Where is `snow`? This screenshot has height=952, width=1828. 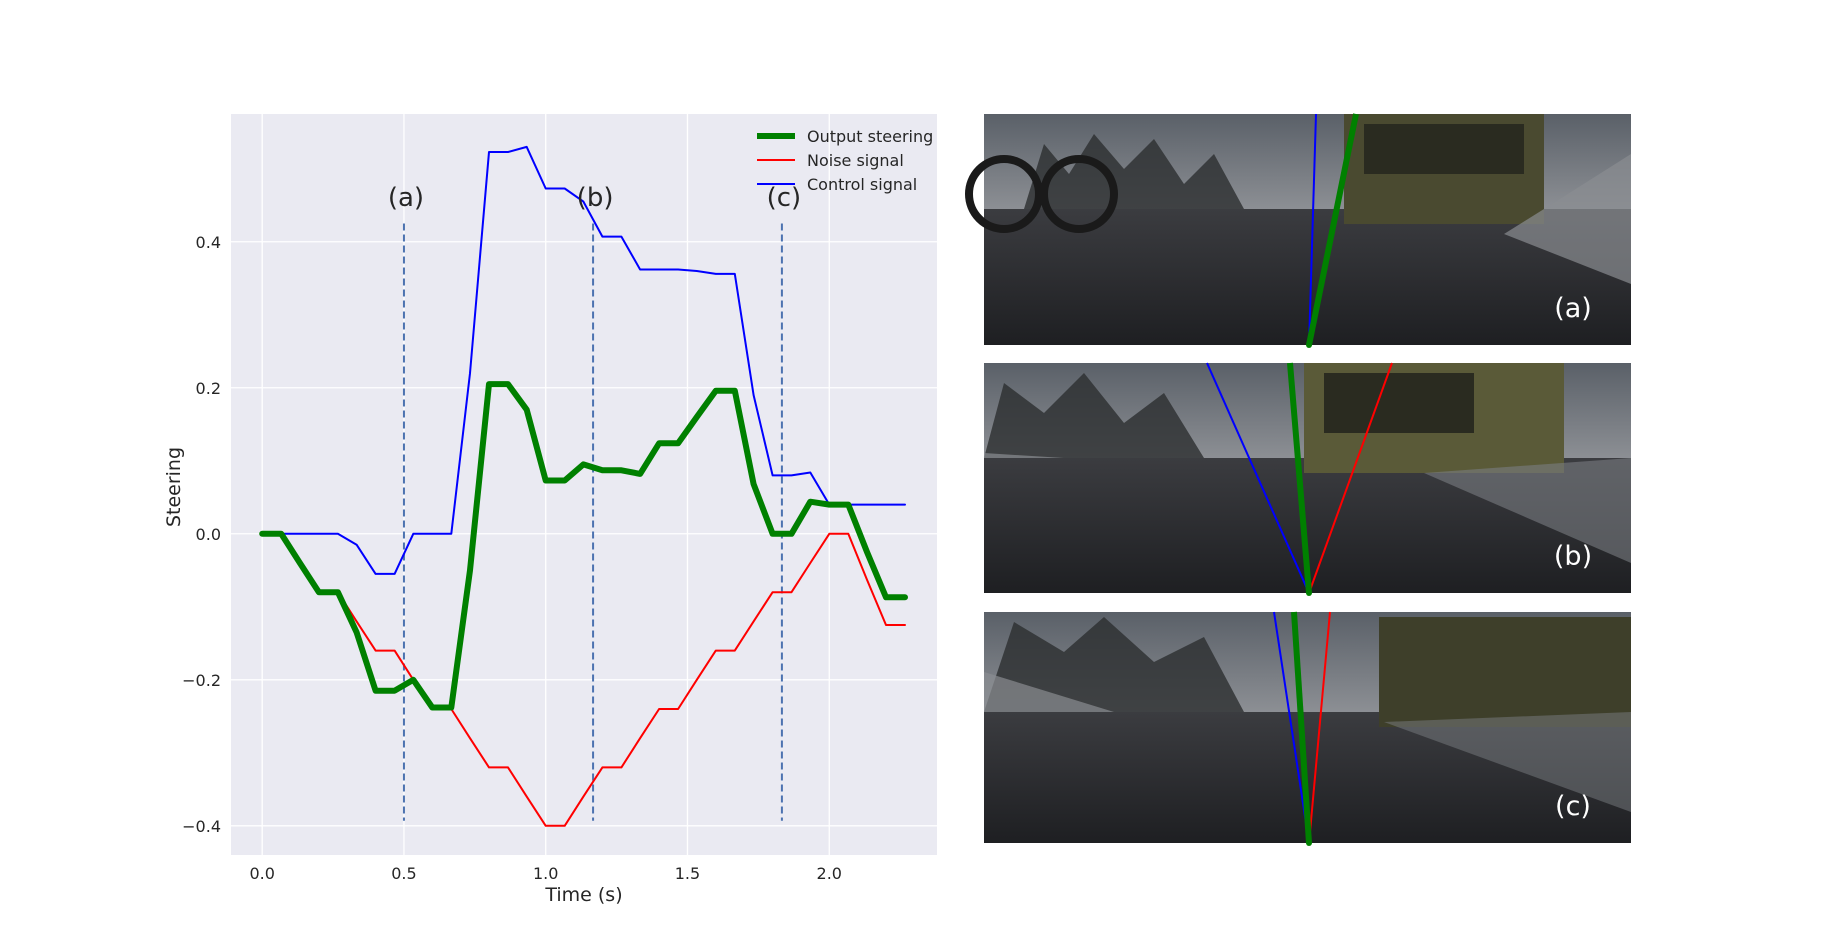
snow is located at coordinates (1567, 219).